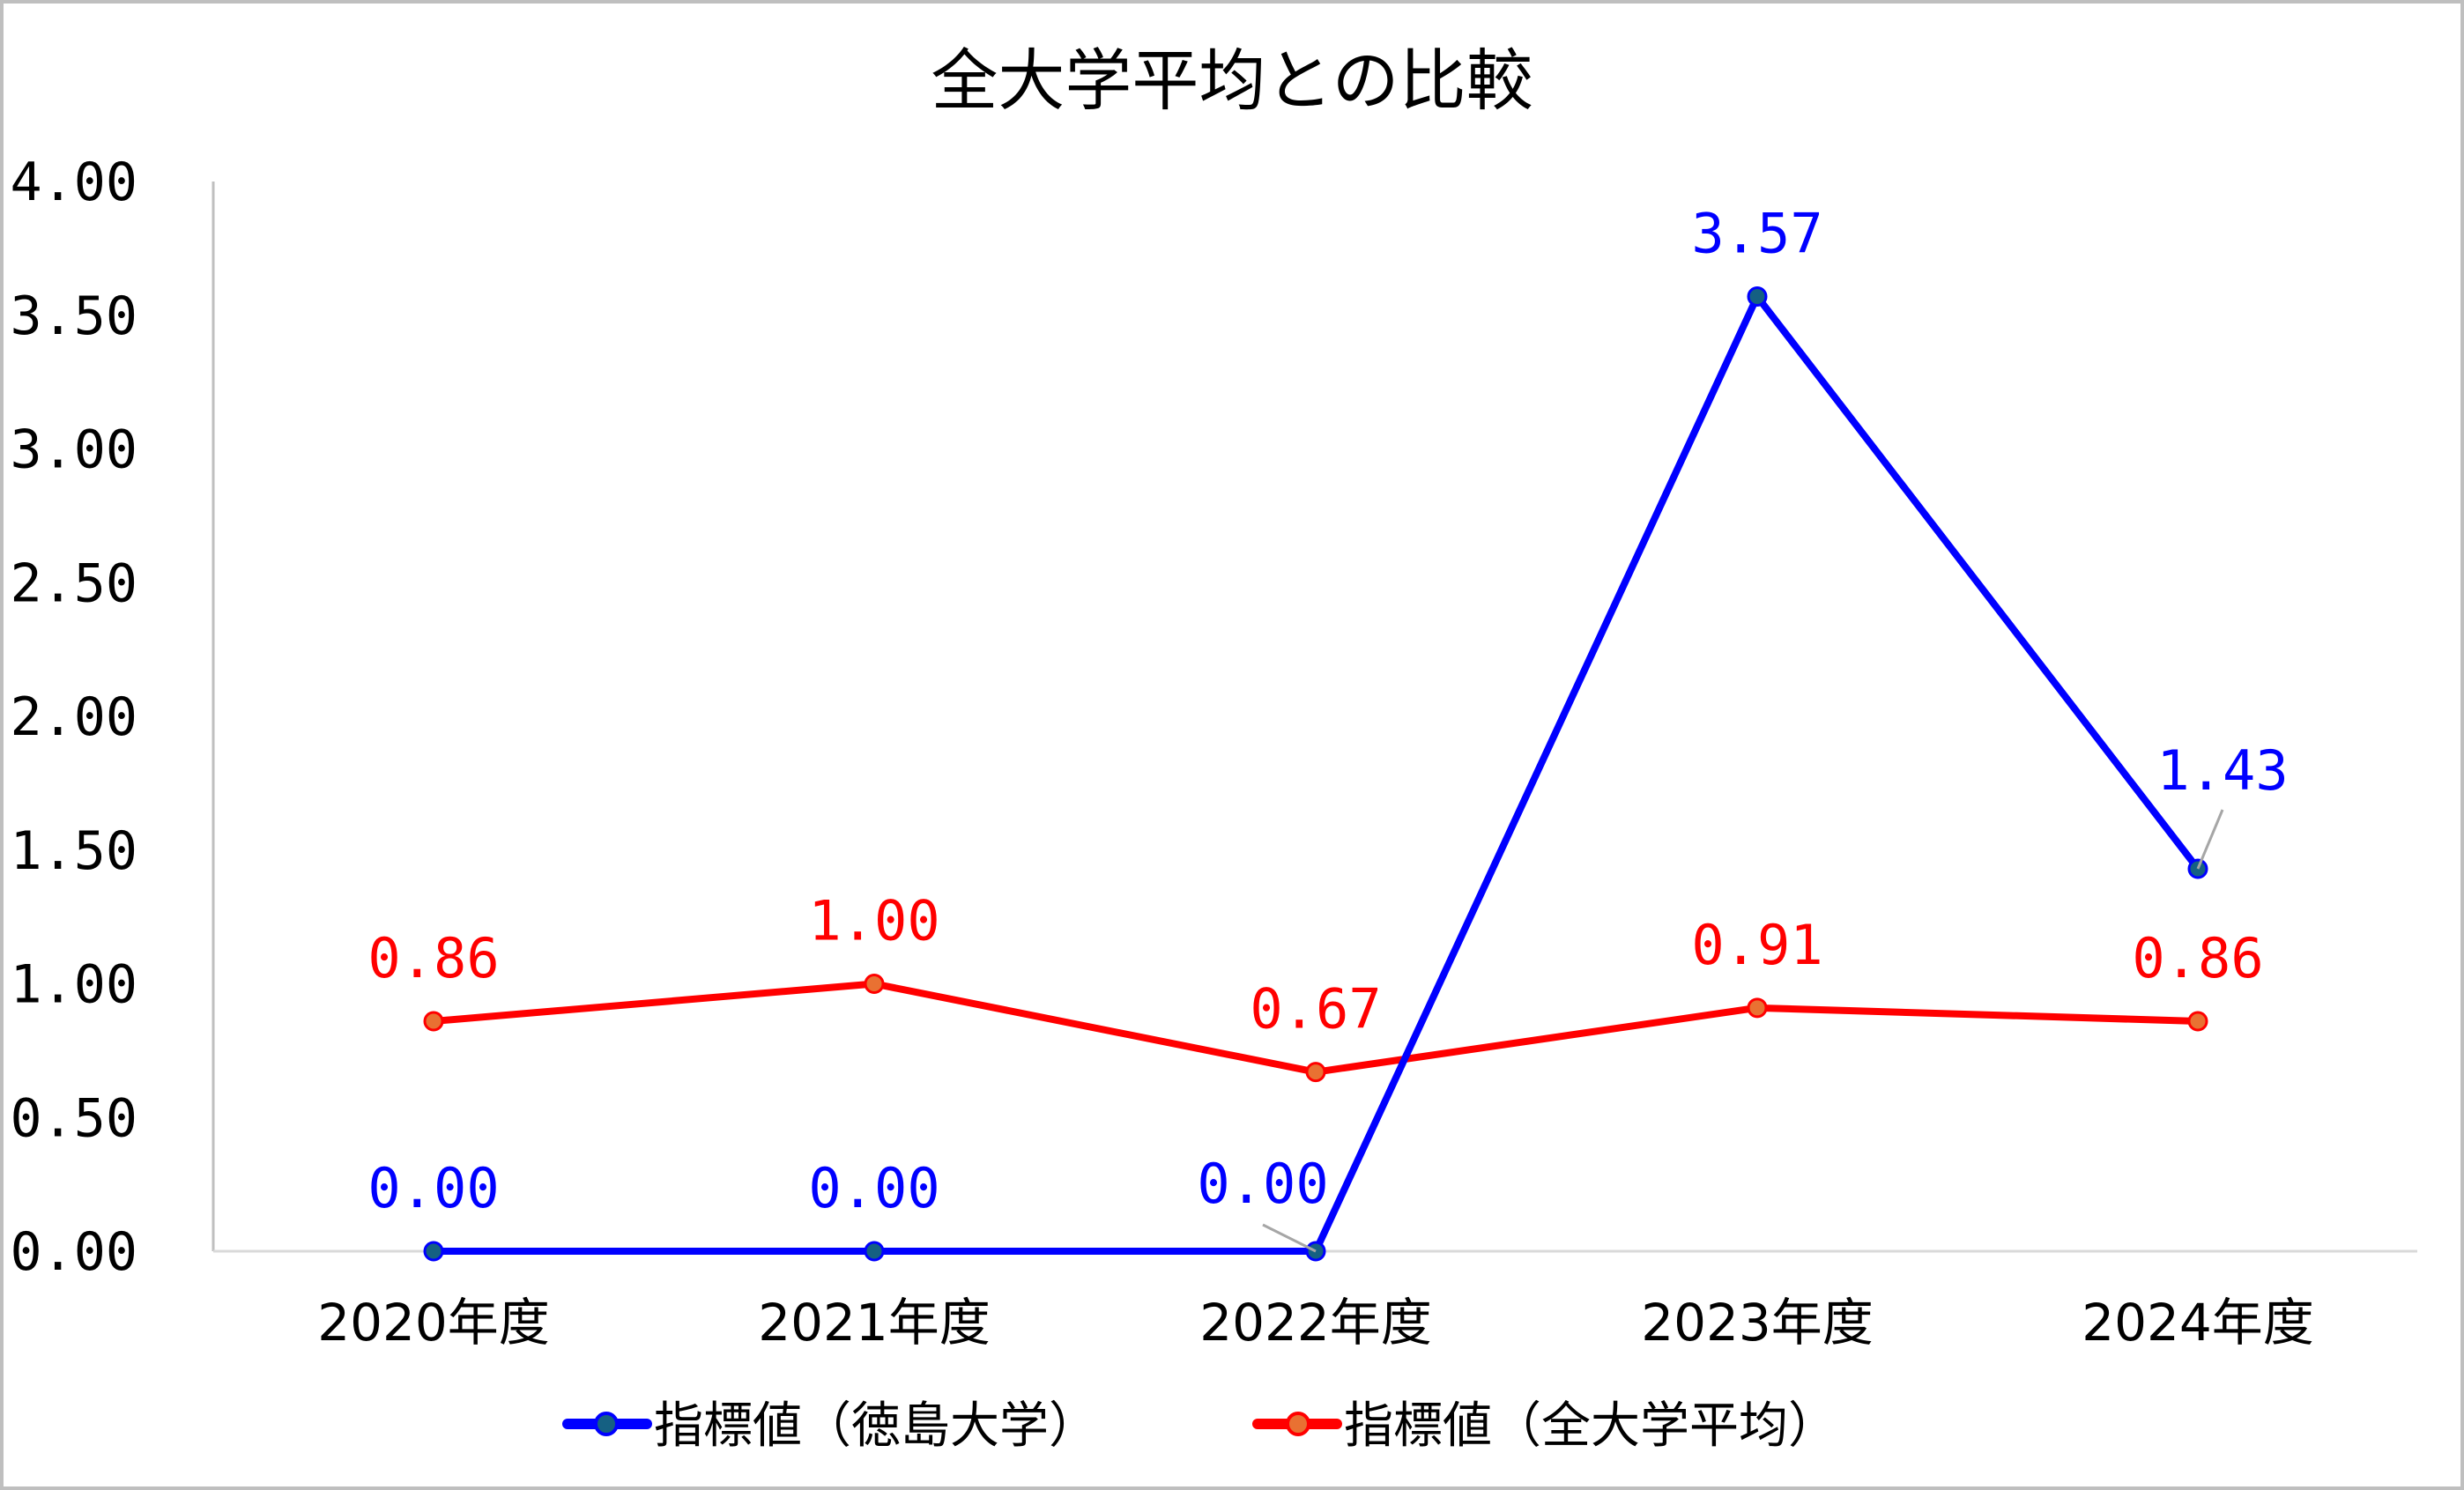 Image resolution: width=2464 pixels, height=1490 pixels. What do you see at coordinates (75, 1252) in the screenshot?
I see `y-tick-label: 0.00` at bounding box center [75, 1252].